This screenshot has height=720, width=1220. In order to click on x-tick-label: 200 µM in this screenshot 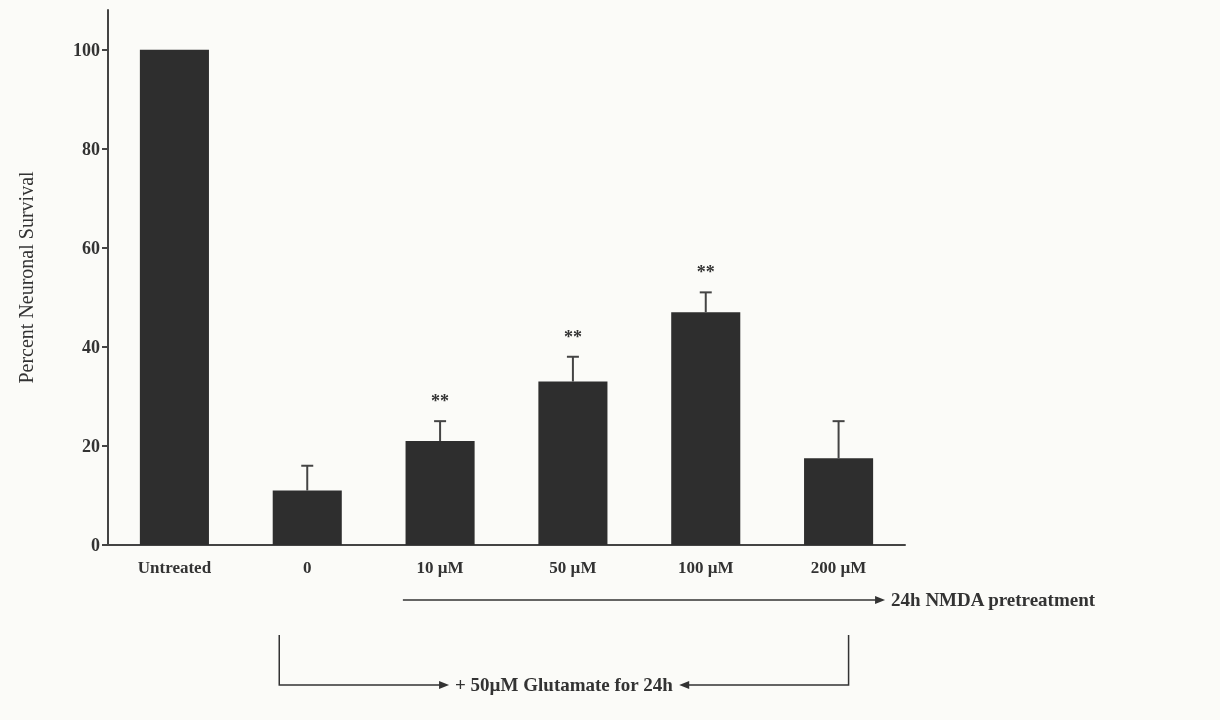, I will do `click(838, 567)`.